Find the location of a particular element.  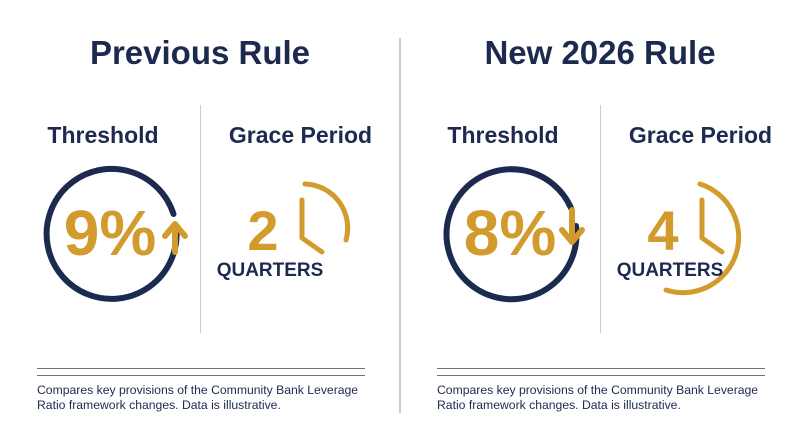

metrics-graphic: 9% 2 QUARTERS is located at coordinates (197, 233).